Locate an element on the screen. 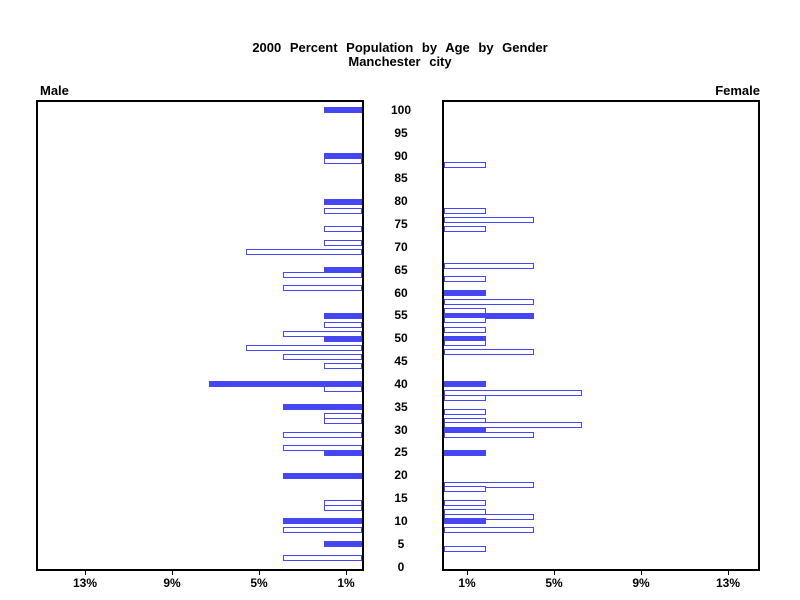  age-label-30: 30 is located at coordinates (401, 430).